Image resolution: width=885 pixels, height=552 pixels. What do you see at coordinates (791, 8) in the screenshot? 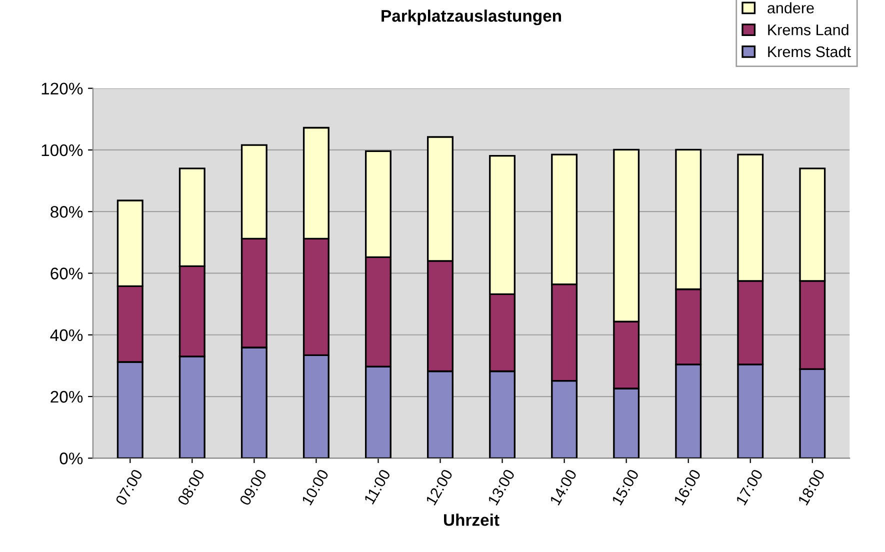
I see `legend-label: andere` at bounding box center [791, 8].